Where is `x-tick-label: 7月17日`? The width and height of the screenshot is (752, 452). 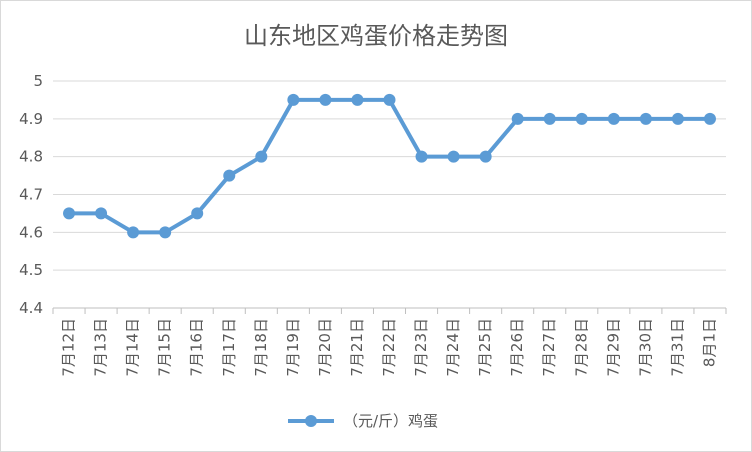
x-tick-label: 7月17日 is located at coordinates (229, 347).